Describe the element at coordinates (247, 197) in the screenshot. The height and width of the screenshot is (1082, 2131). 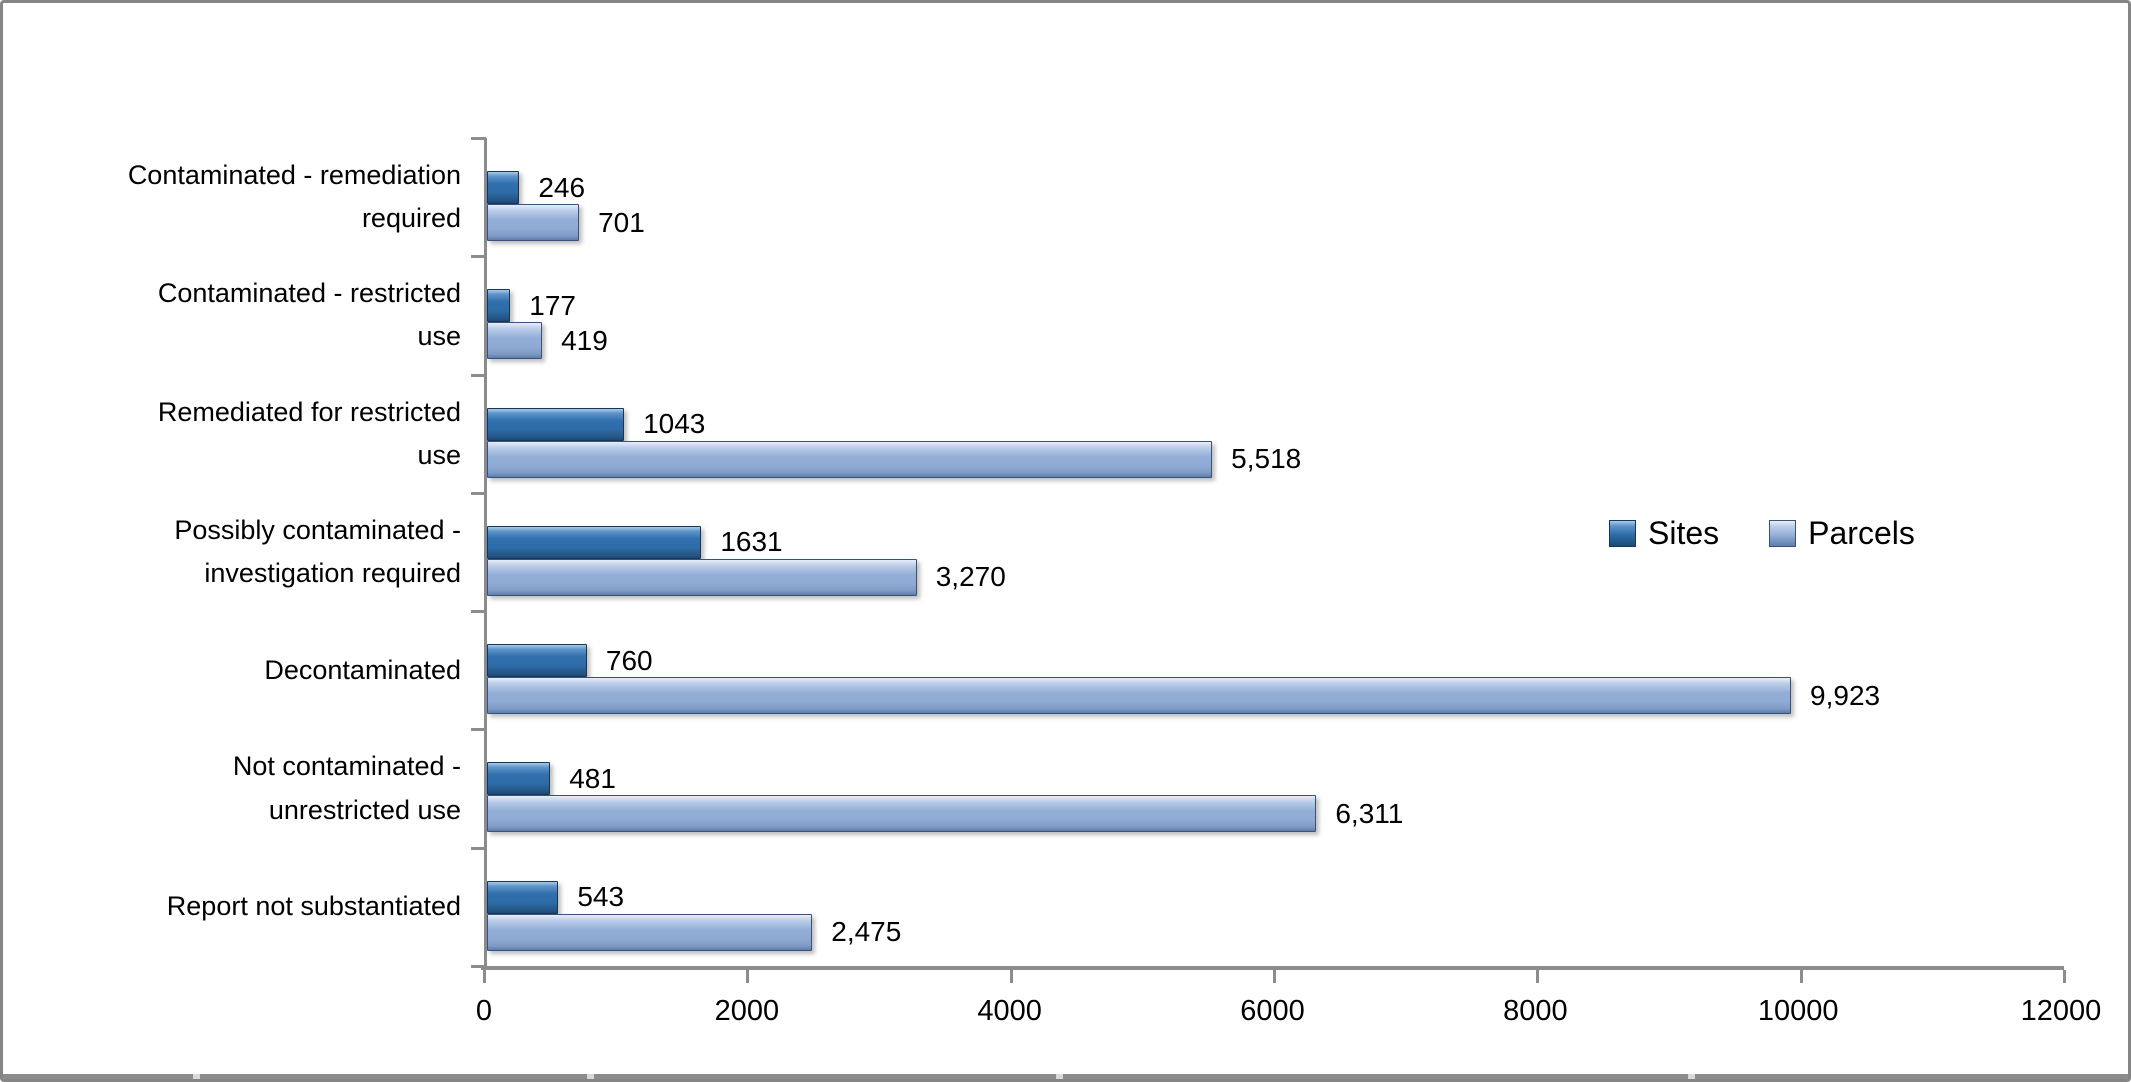
I see `category-label: Contaminated - remediation required` at that location.